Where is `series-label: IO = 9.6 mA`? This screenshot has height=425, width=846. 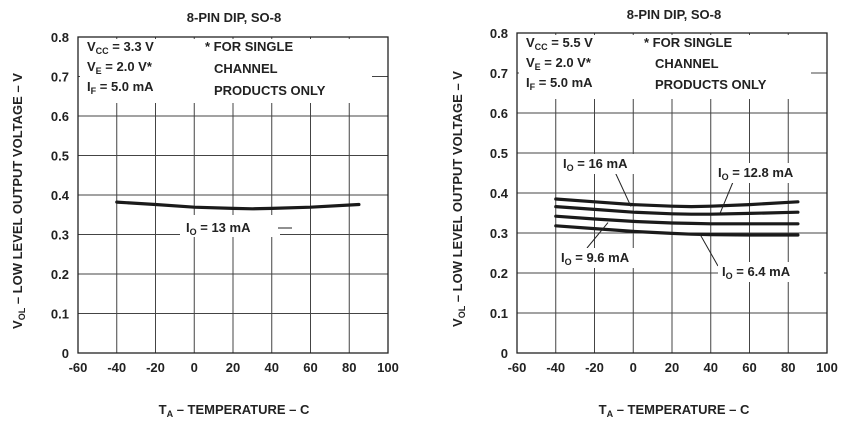
series-label: IO = 9.6 mA is located at coordinates (595, 258).